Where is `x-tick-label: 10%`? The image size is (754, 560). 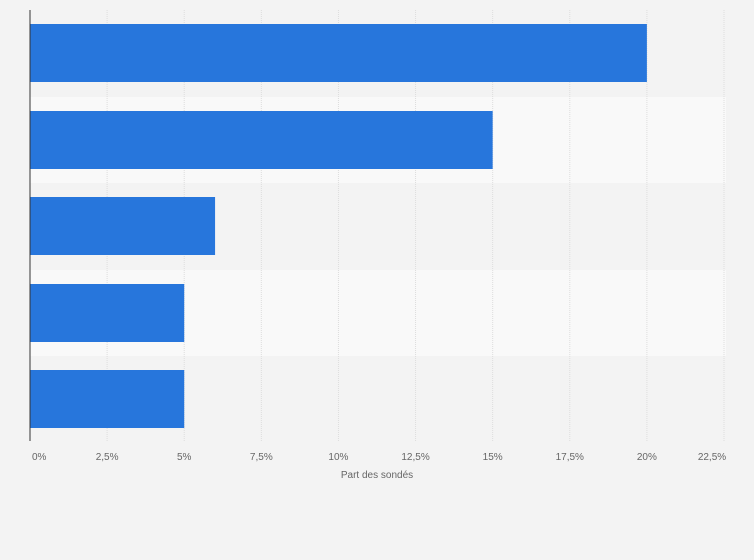 x-tick-label: 10% is located at coordinates (338, 457).